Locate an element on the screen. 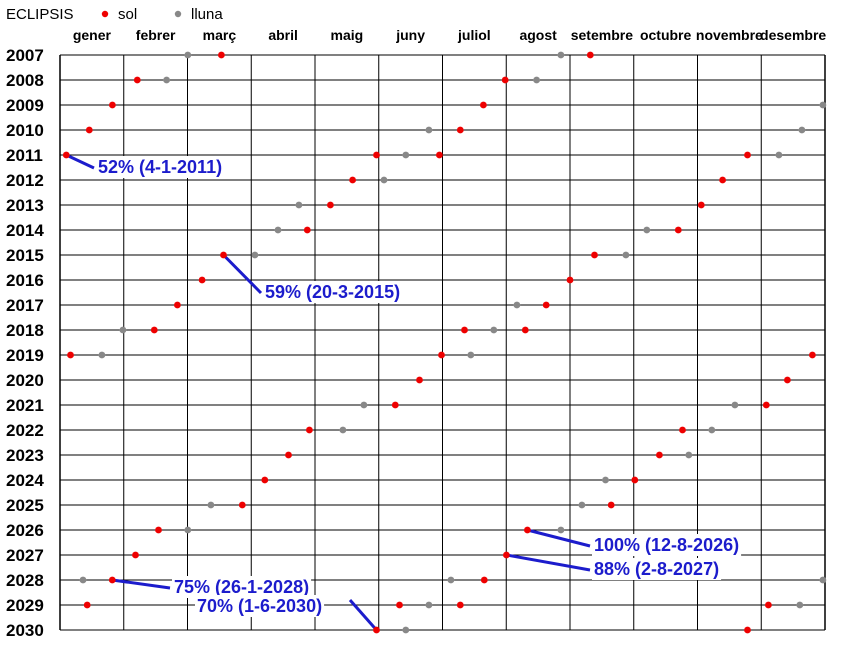  legend-marker-sol is located at coordinates (105, 14).